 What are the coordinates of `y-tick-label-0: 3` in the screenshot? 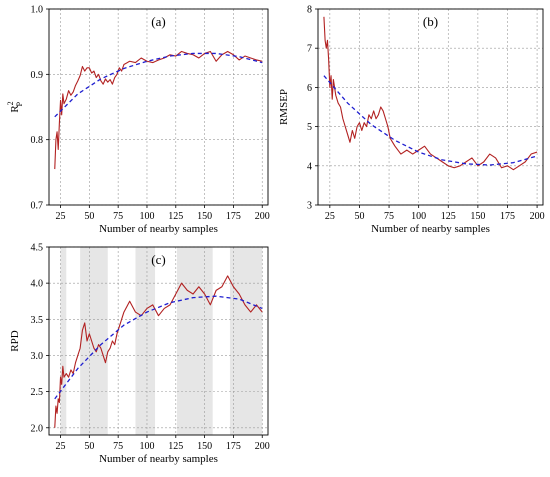 It's located at (309, 206).